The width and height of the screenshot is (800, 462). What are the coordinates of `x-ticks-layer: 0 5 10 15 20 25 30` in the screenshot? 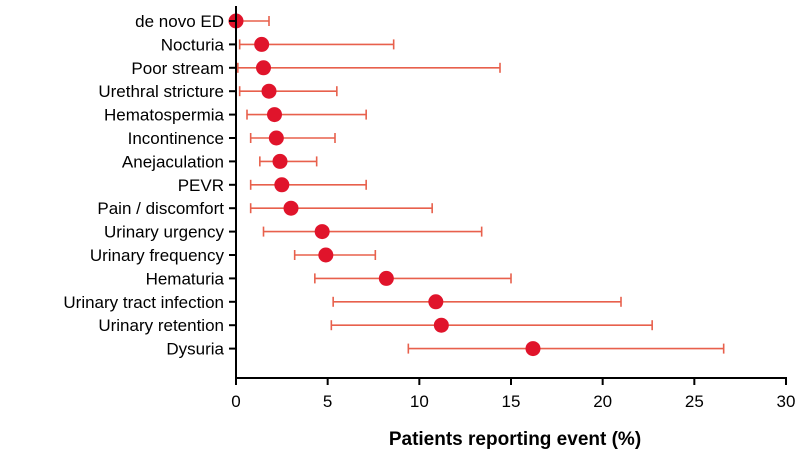 It's located at (513, 394).